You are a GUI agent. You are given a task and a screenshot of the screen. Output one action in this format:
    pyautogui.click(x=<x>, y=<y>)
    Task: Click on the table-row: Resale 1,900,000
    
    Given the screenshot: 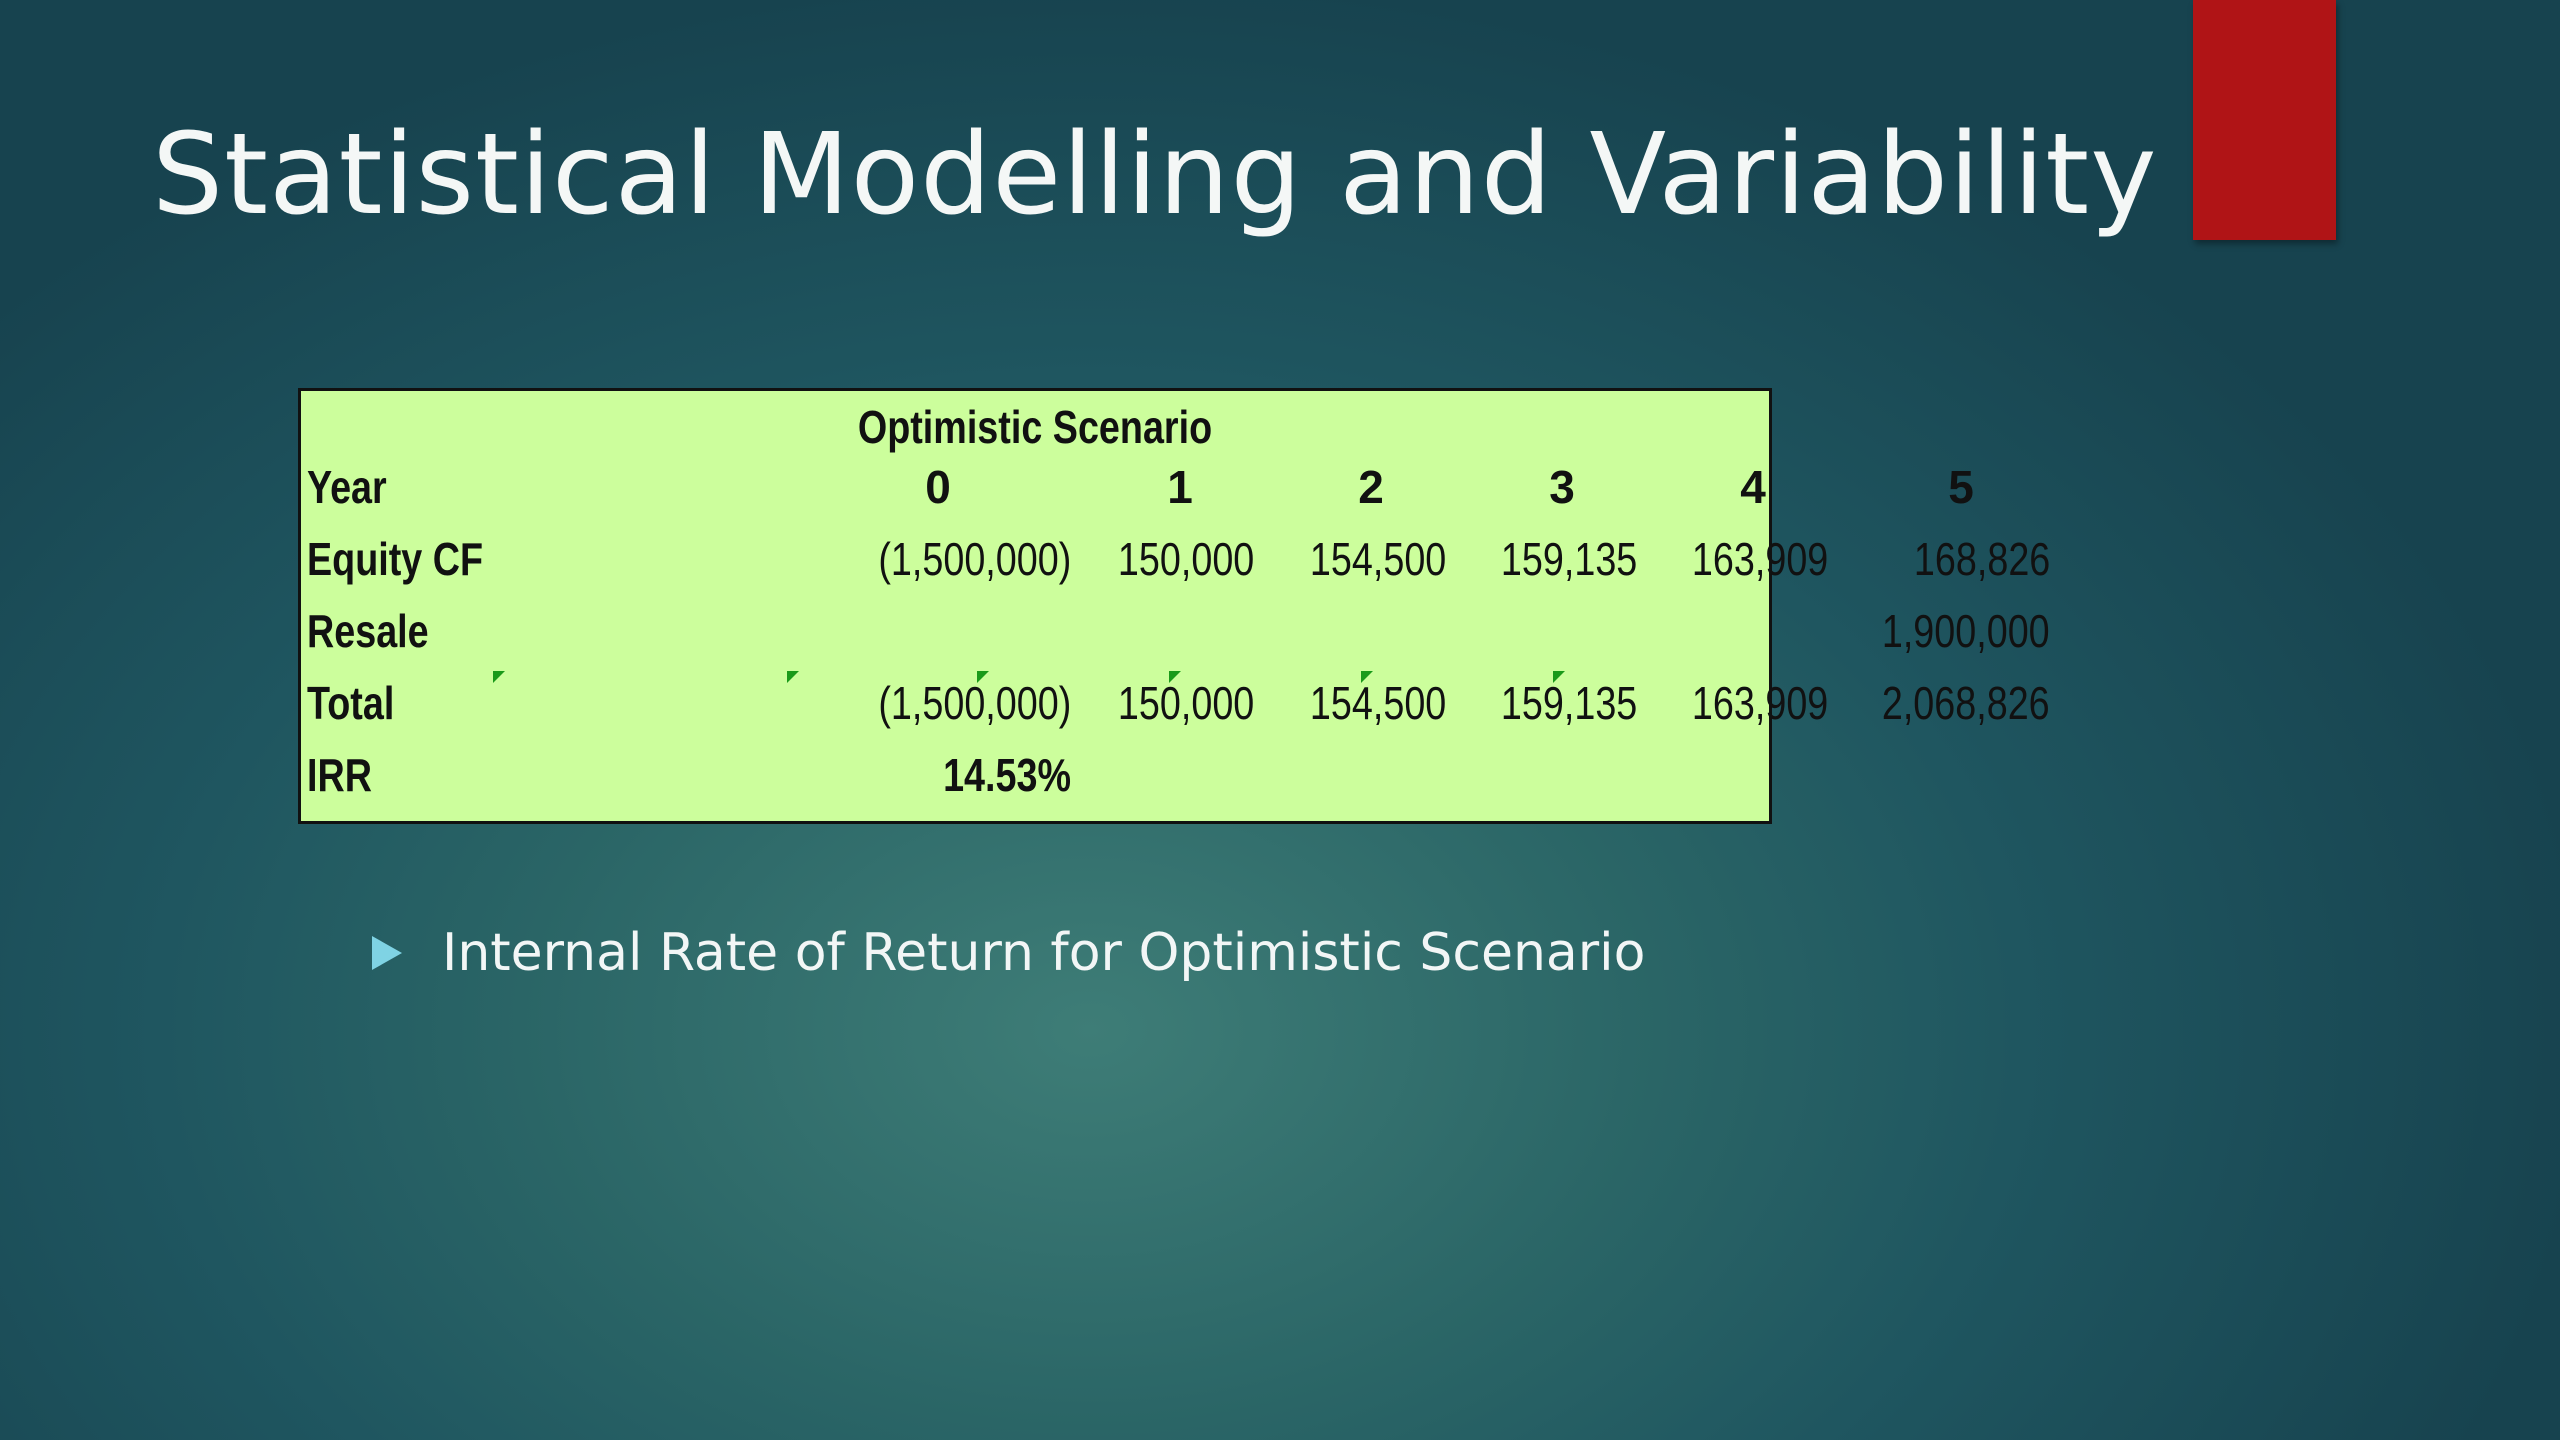 What is the action you would take?
    pyautogui.click(x=1175, y=631)
    